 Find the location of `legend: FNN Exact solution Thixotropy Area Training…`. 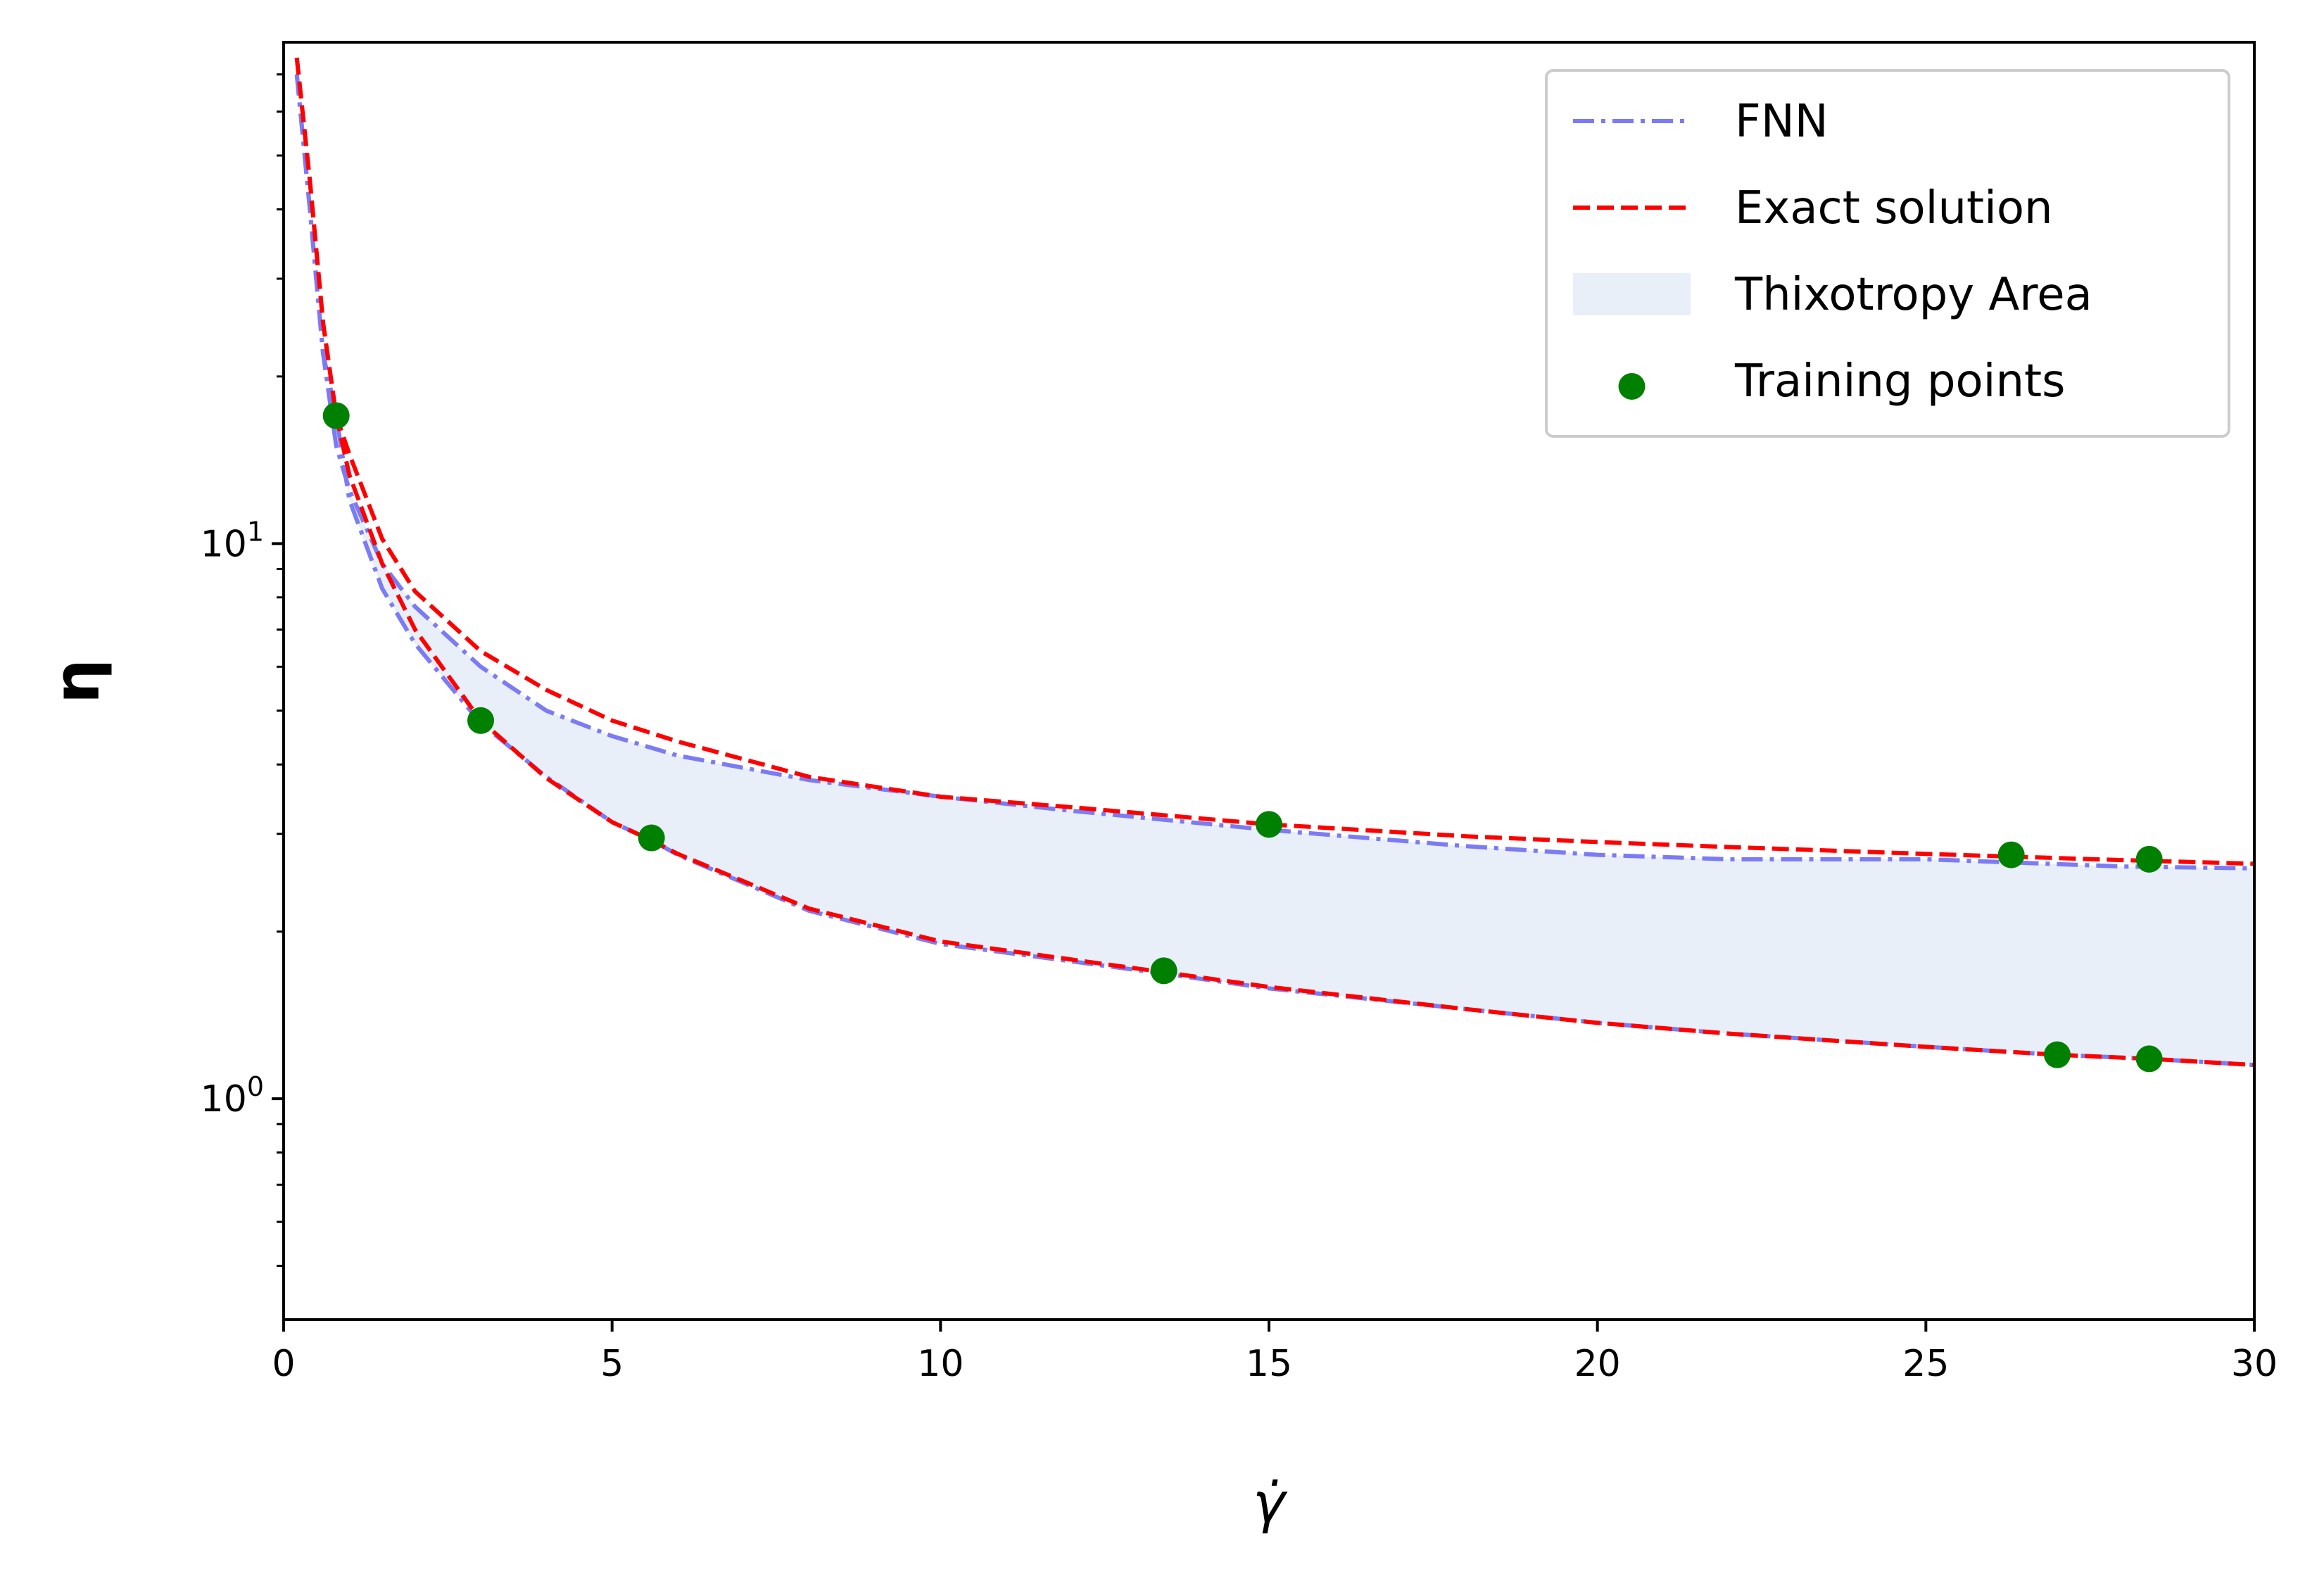

legend: FNN Exact solution Thixotropy Area Training… is located at coordinates (1888, 254).